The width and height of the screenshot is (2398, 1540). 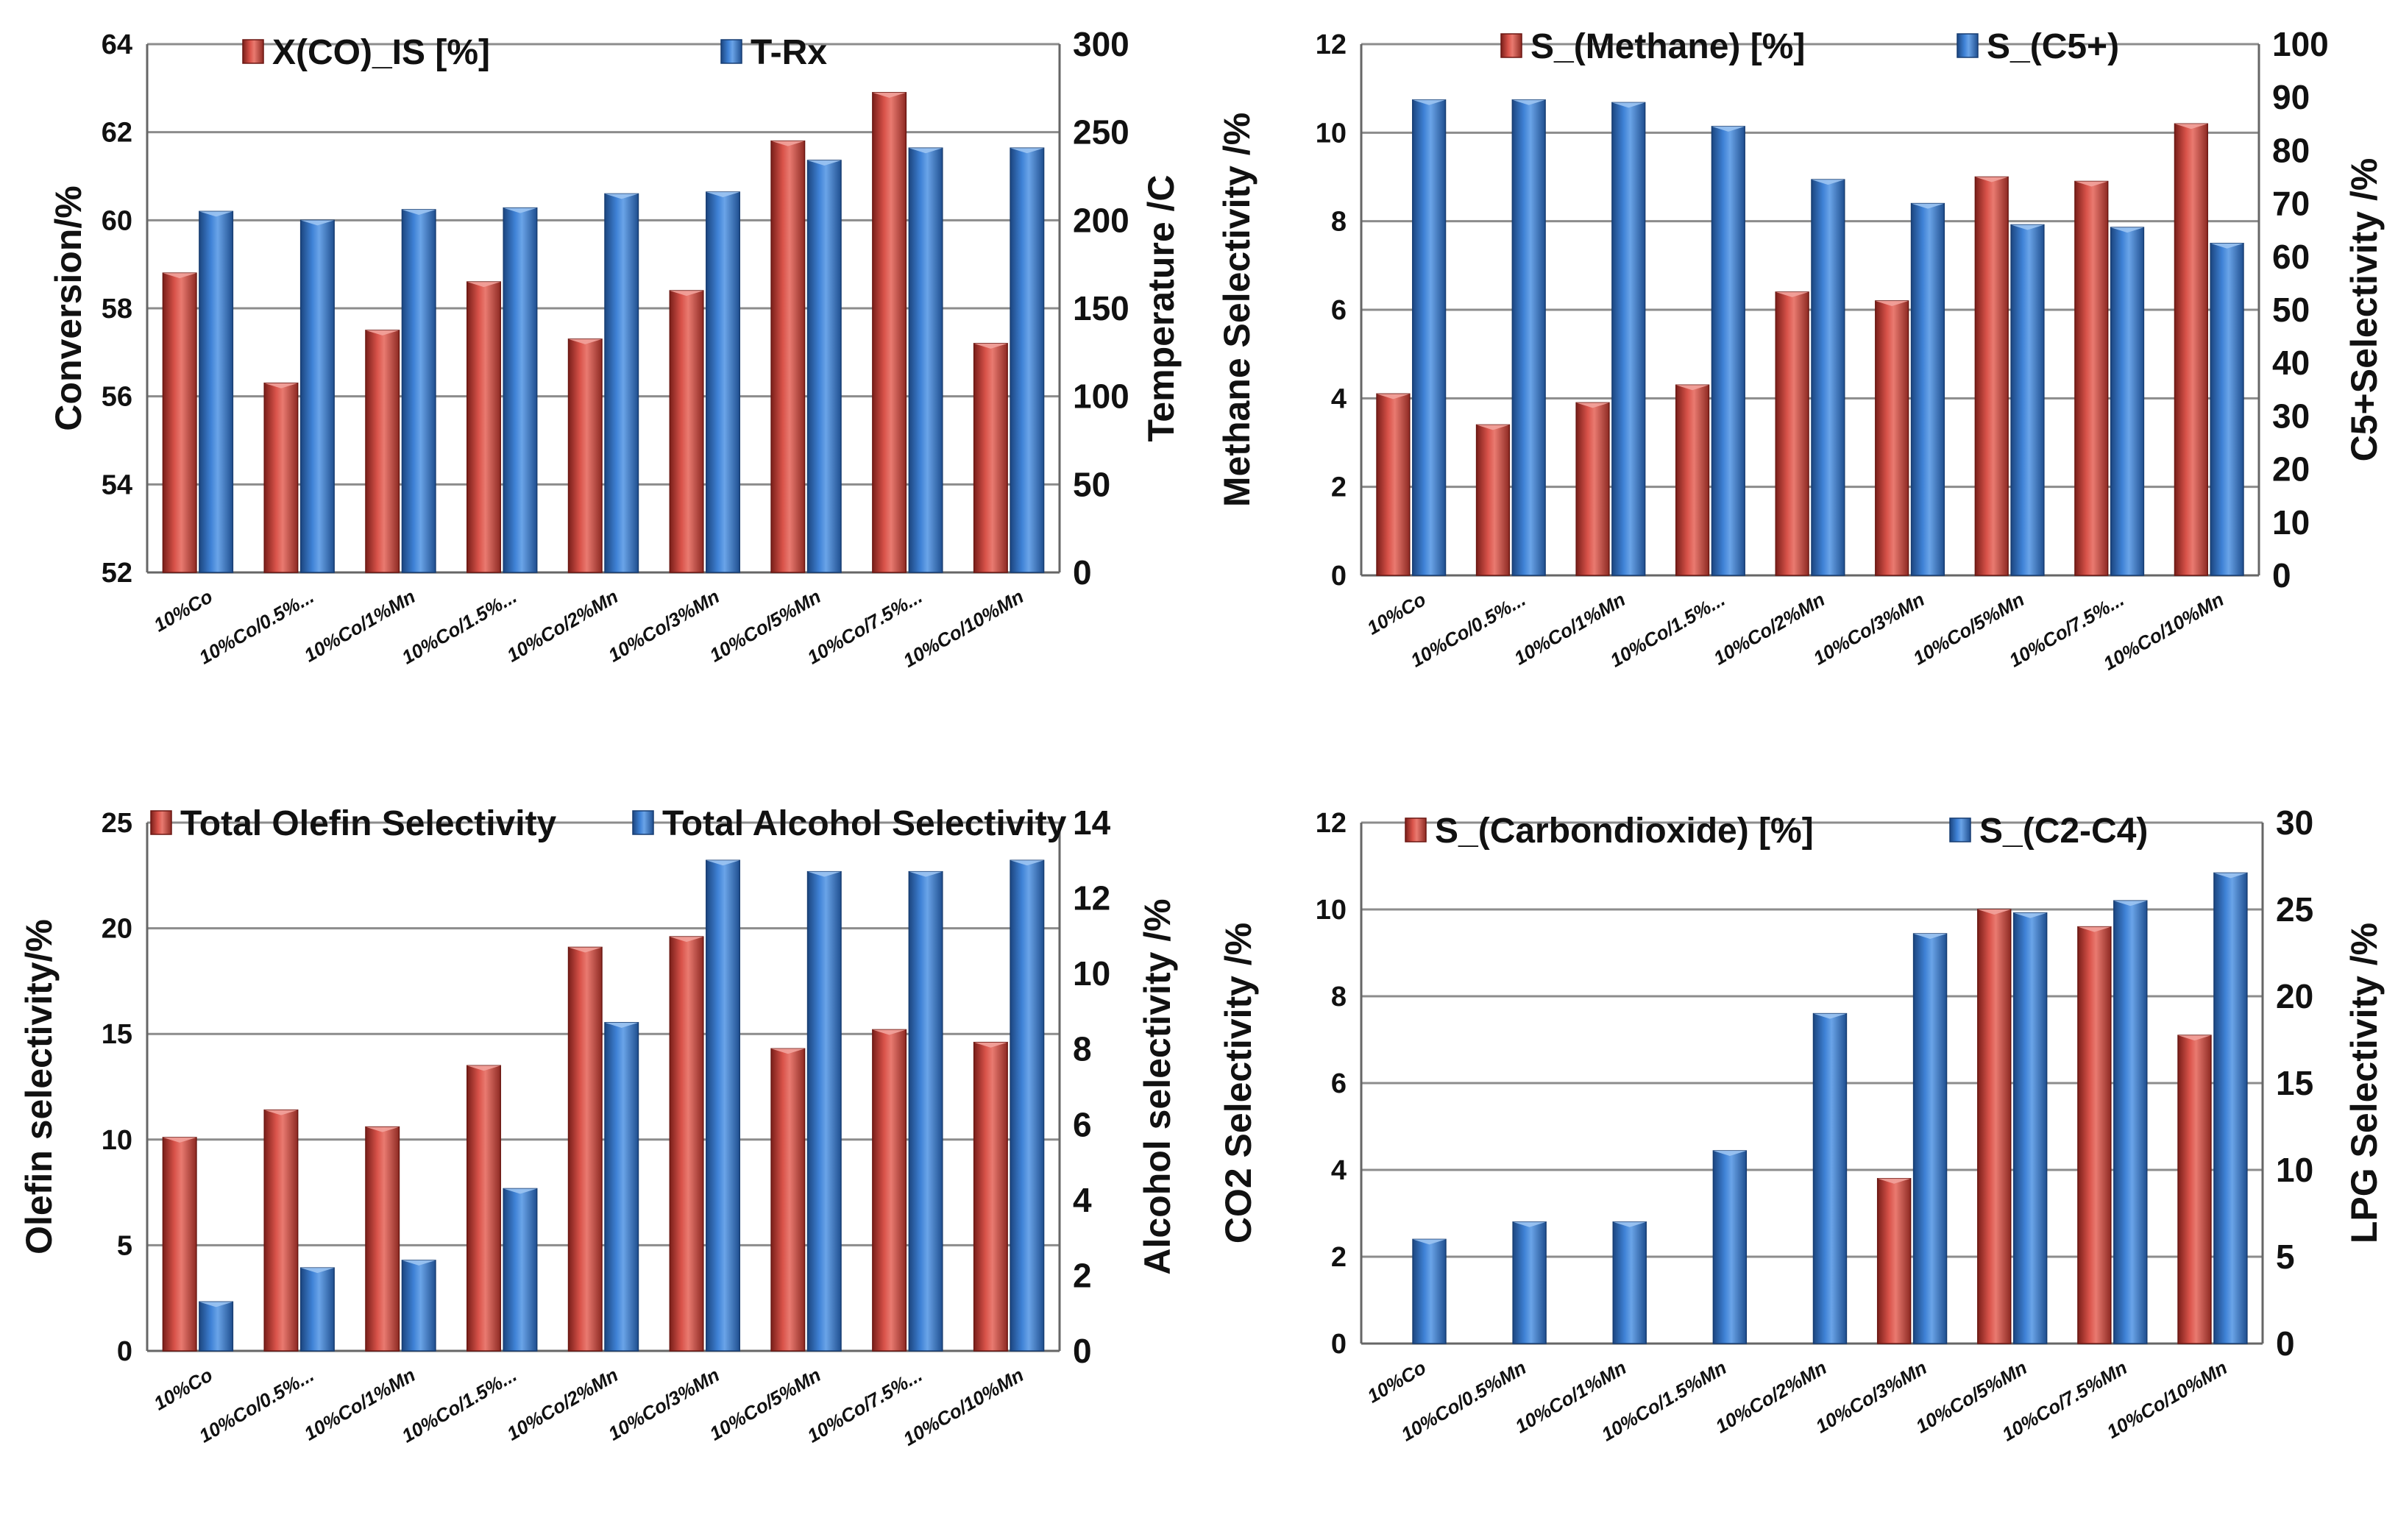 I want to click on y-right-axis-label: C5+Selectivity /%, so click(x=2364, y=310).